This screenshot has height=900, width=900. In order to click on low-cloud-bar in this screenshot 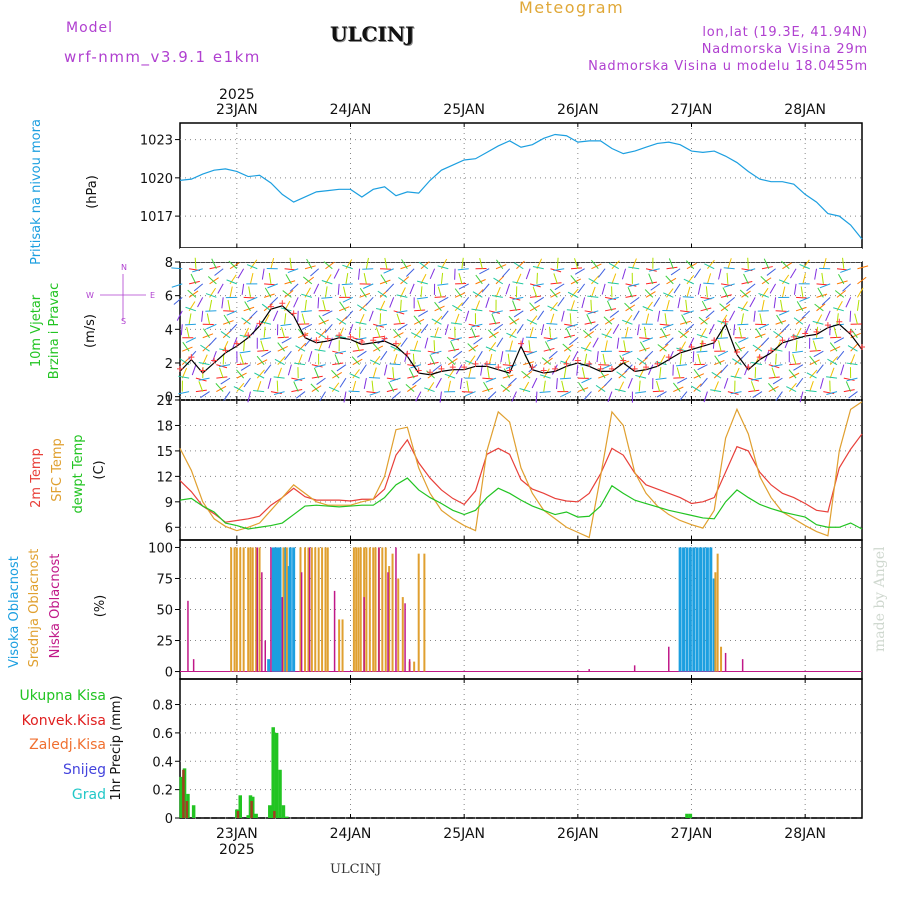, I will do `click(669, 659)`.